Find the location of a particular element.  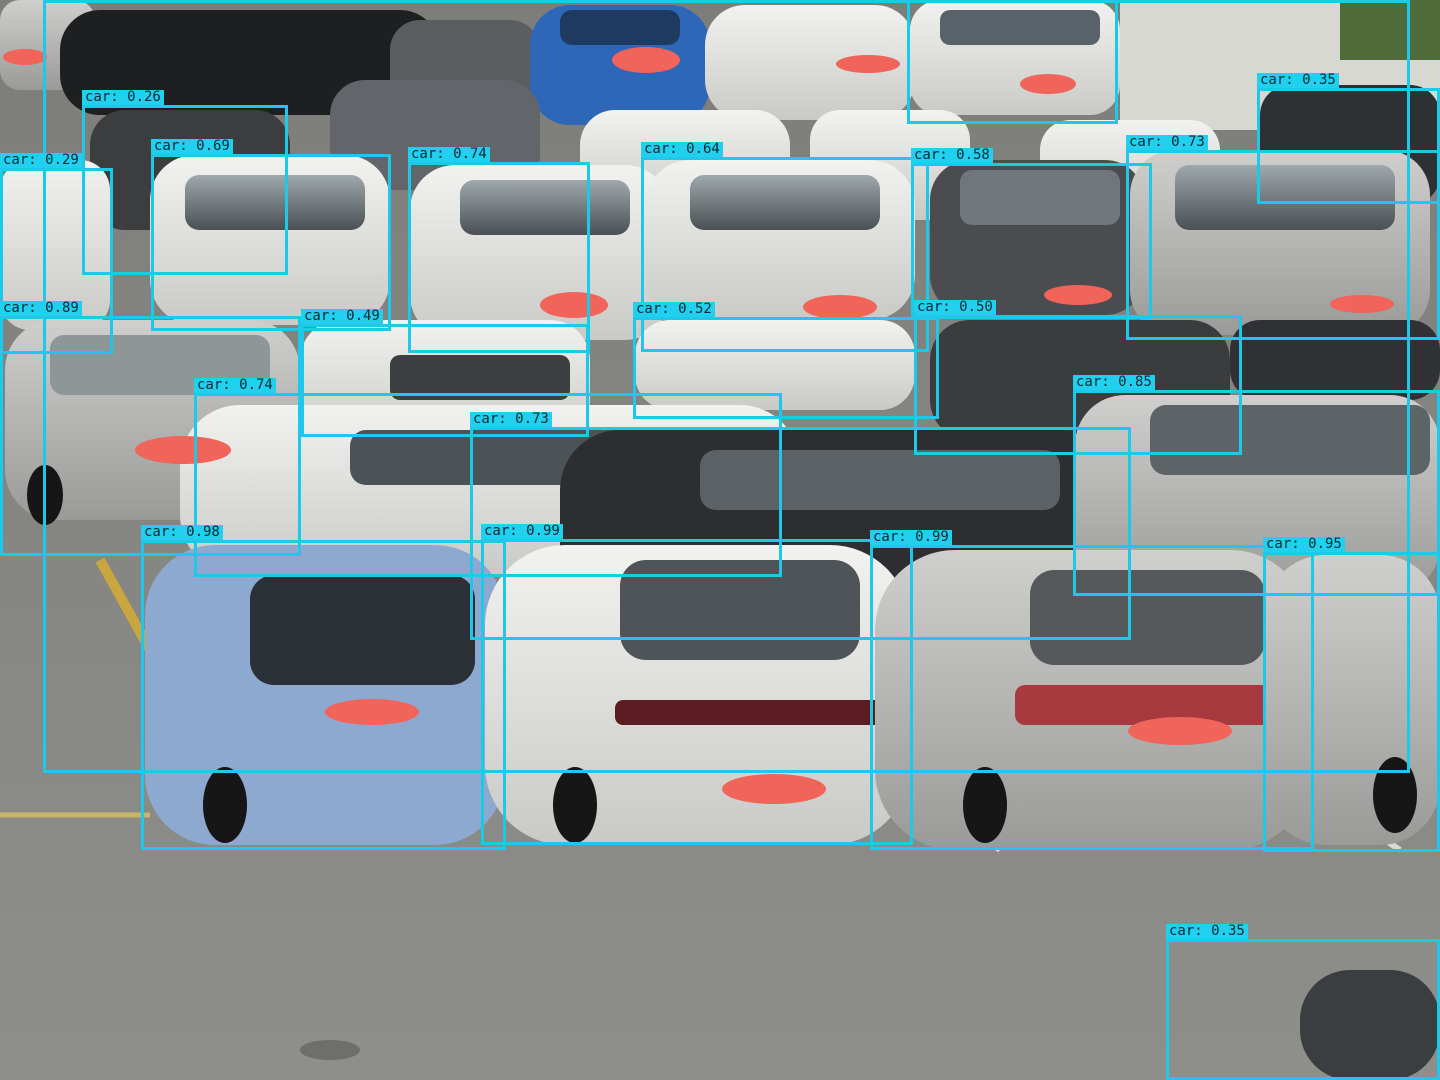

detection-label: car: 0.85 is located at coordinates (1114, 382).